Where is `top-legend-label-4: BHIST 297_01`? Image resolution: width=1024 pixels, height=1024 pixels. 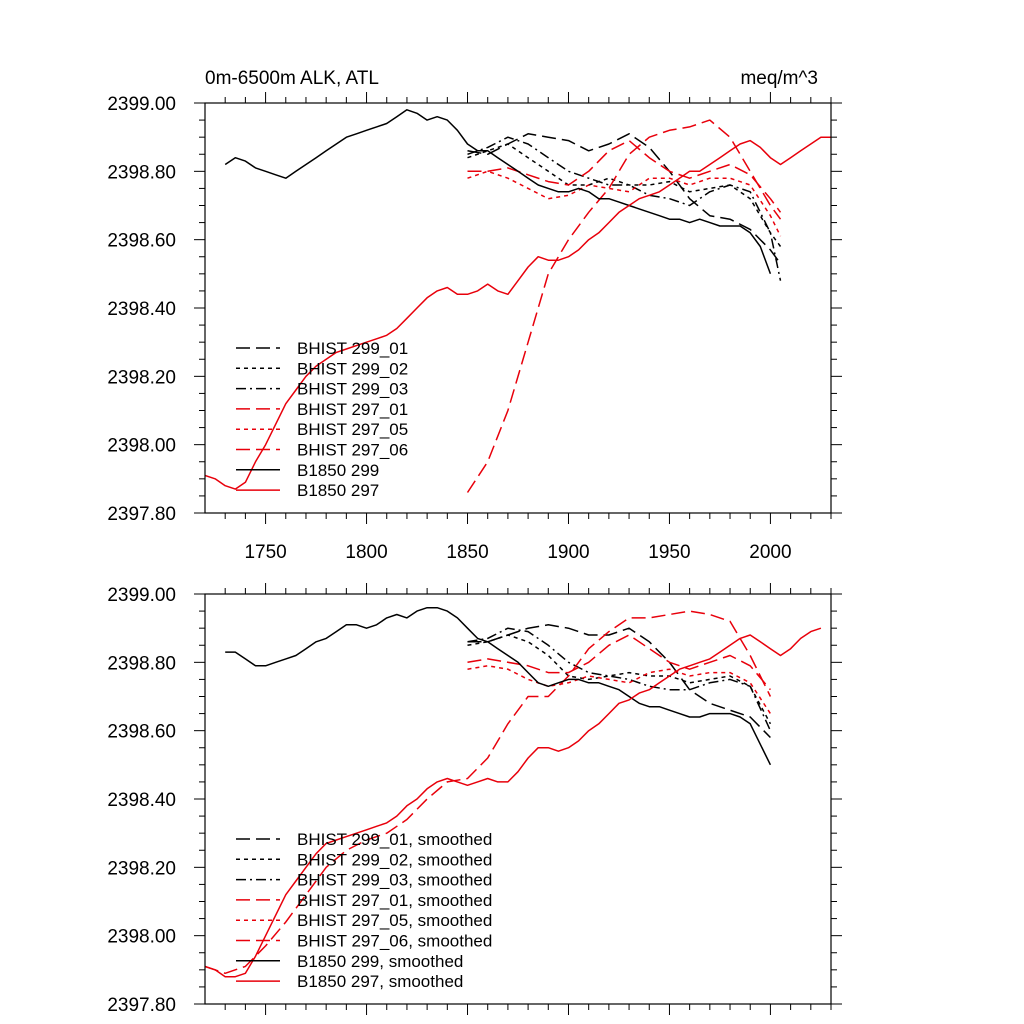 top-legend-label-4: BHIST 297_01 is located at coordinates (352, 409).